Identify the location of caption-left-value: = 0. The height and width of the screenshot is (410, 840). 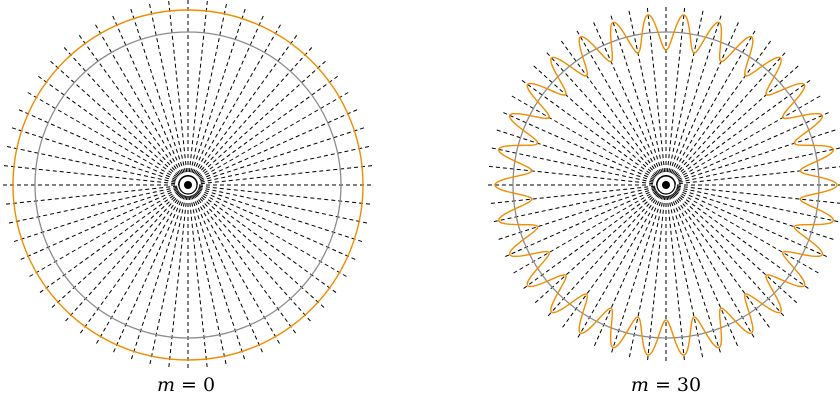
(195, 385).